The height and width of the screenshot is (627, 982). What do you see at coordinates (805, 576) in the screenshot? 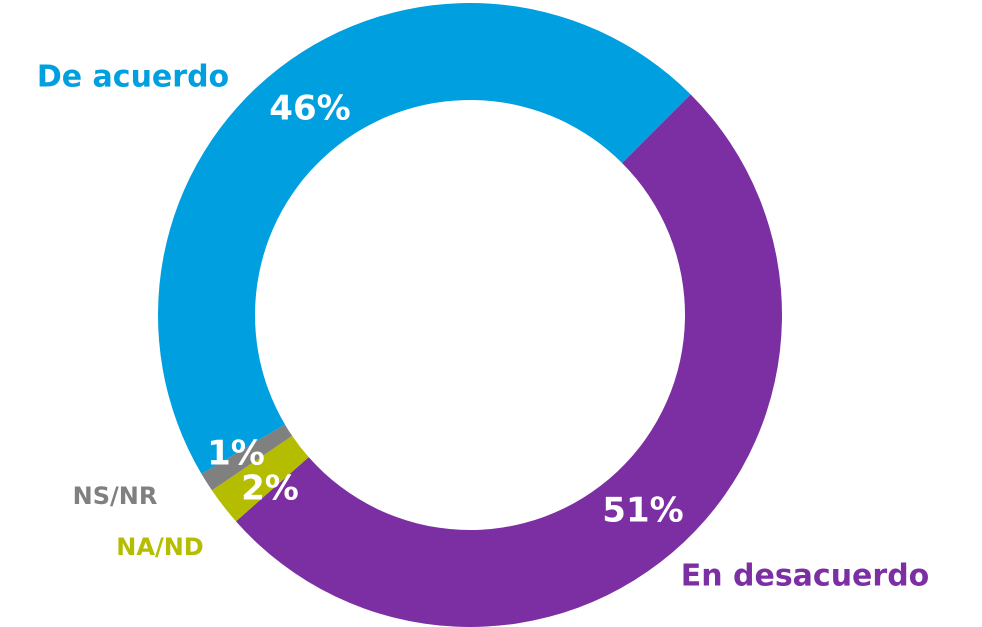
I see `category-label: En desacuerdo` at bounding box center [805, 576].